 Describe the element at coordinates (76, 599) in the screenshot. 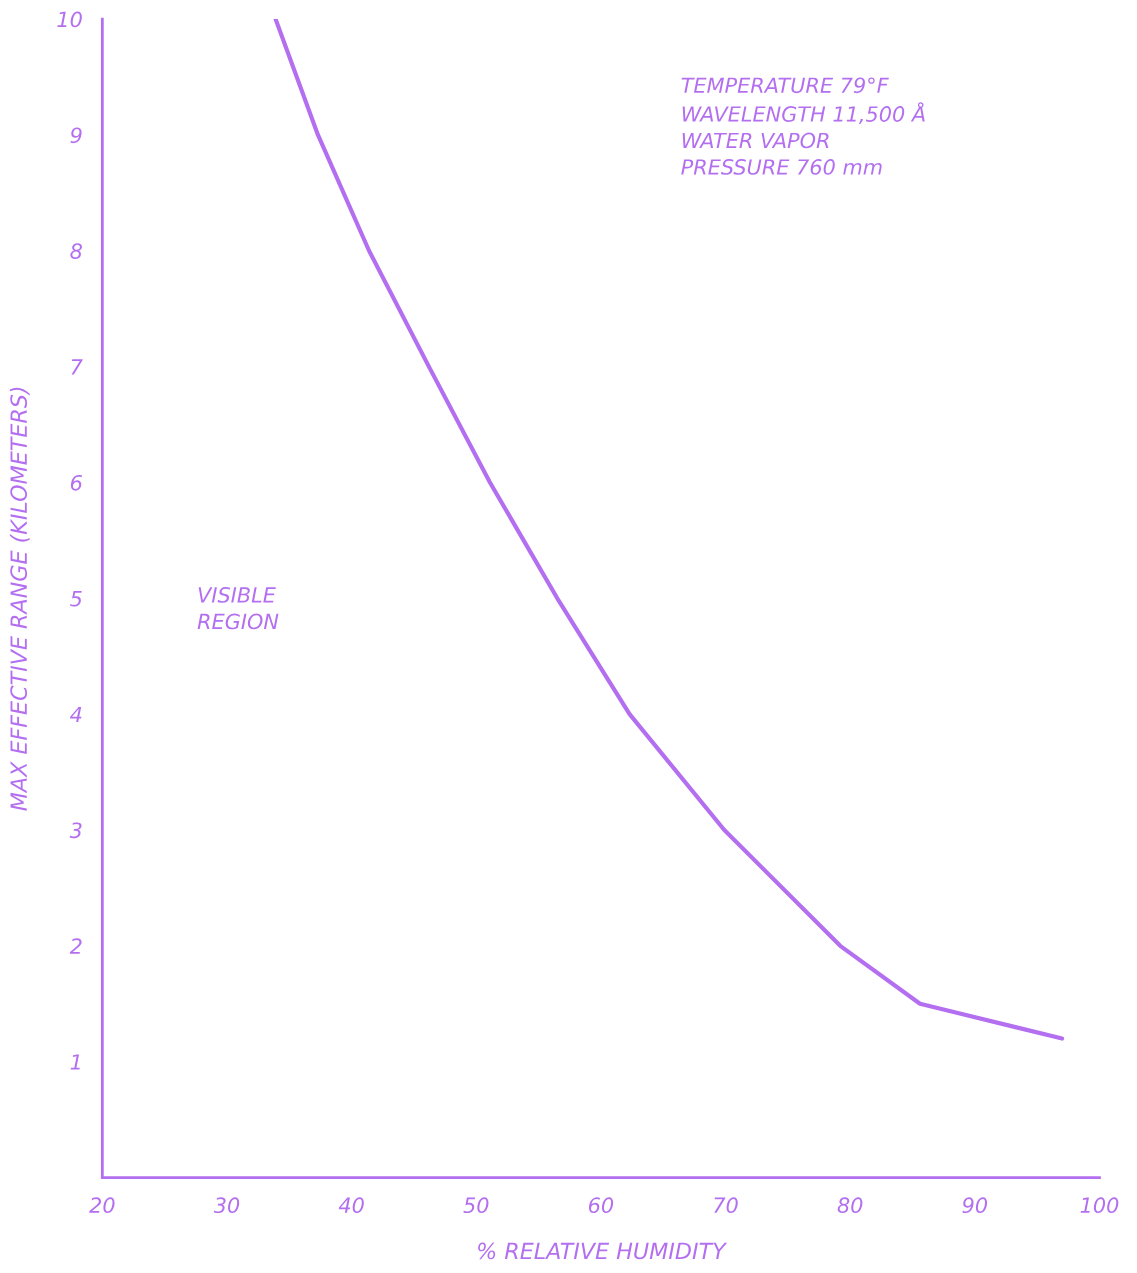

I see `y-tick-label: 5` at that location.